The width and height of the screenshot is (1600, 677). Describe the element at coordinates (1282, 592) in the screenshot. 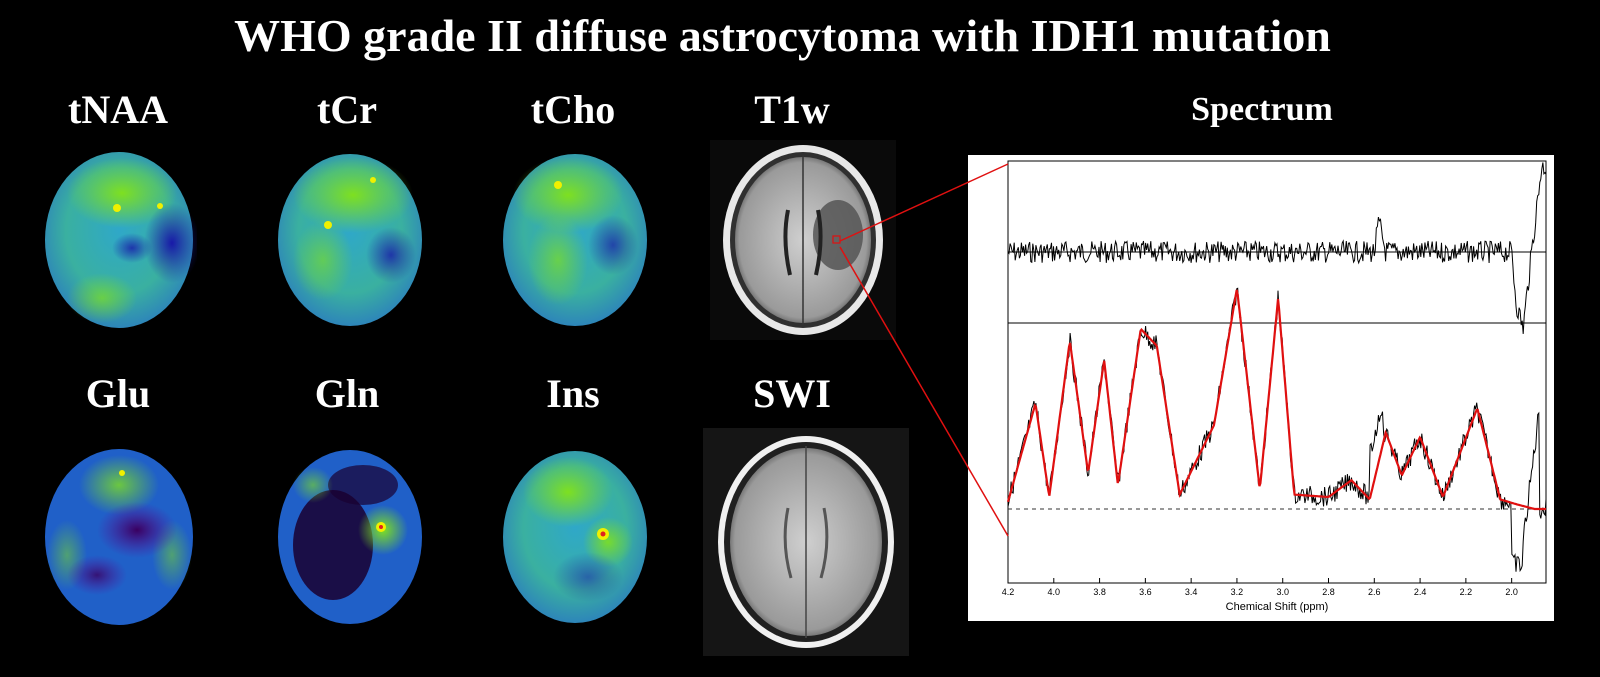

I see `x-tick-label: 3.0` at that location.